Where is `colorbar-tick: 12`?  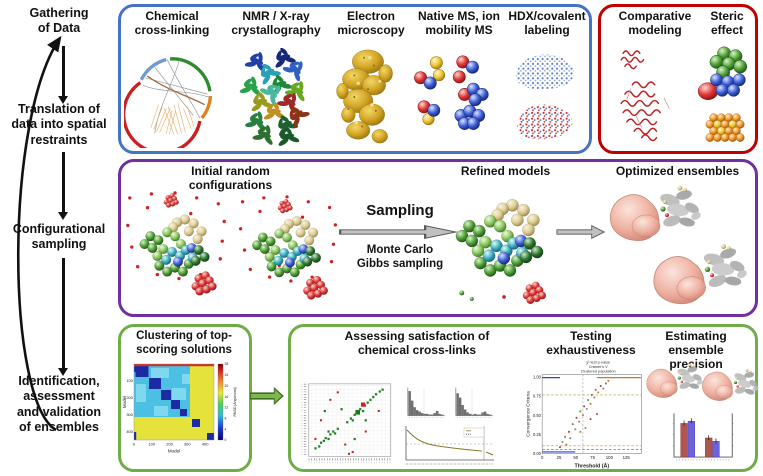
colorbar-tick: 12 is located at coordinates (227, 408).